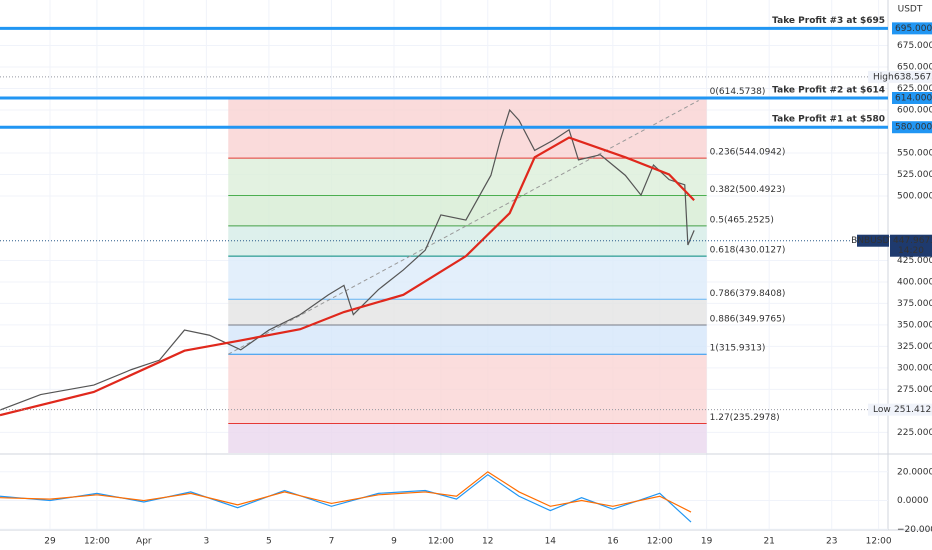 This screenshot has width=932, height=550. What do you see at coordinates (206, 542) in the screenshot?
I see `x-tick-label: 3` at bounding box center [206, 542].